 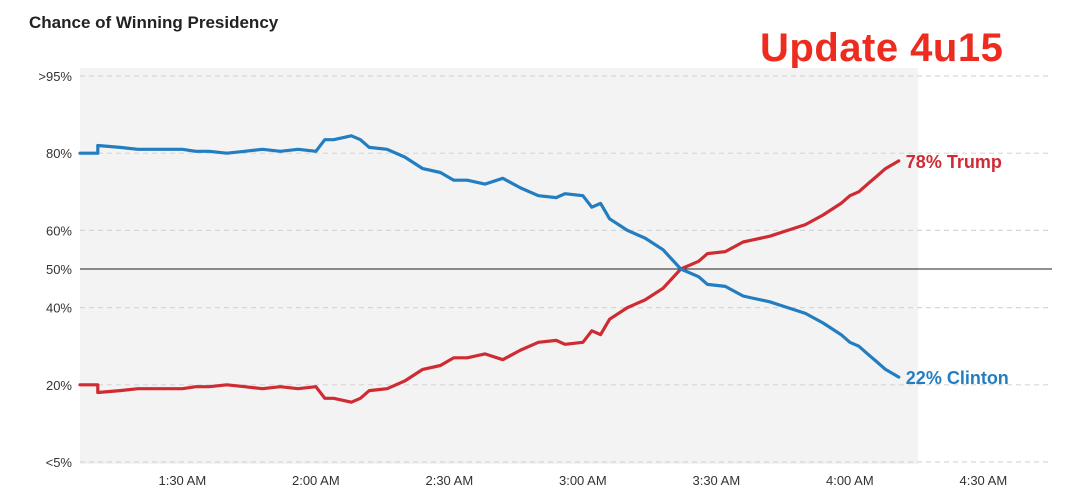 I want to click on x-tick-label: 1:30 AM, so click(x=182, y=480).